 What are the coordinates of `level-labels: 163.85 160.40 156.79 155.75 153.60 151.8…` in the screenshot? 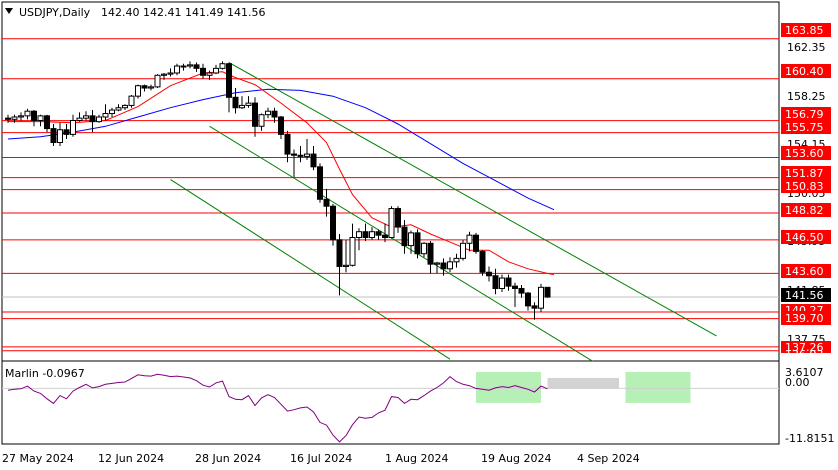 It's located at (806, 192).